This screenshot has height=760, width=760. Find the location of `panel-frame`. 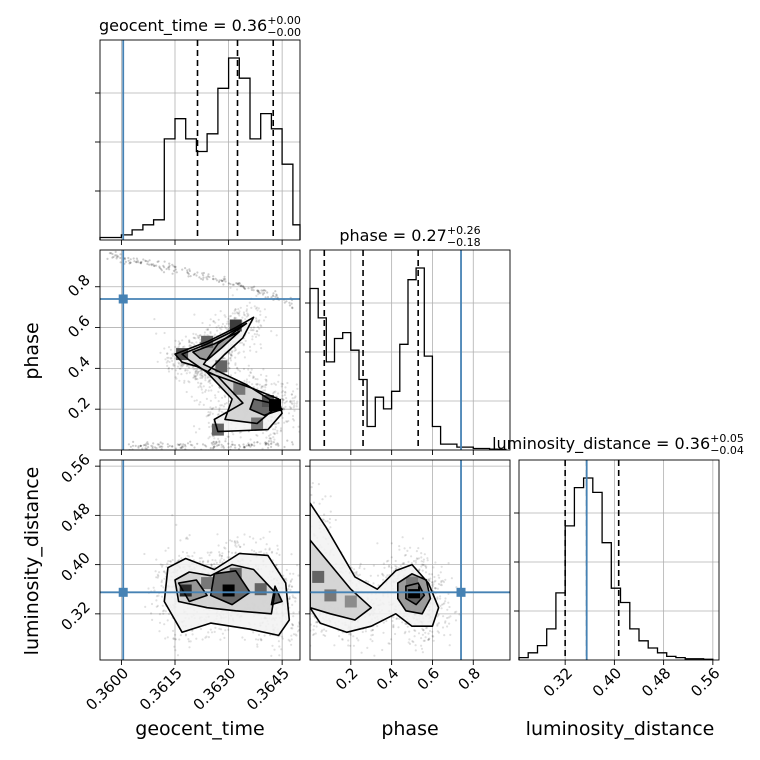

panel-frame is located at coordinates (200, 140).